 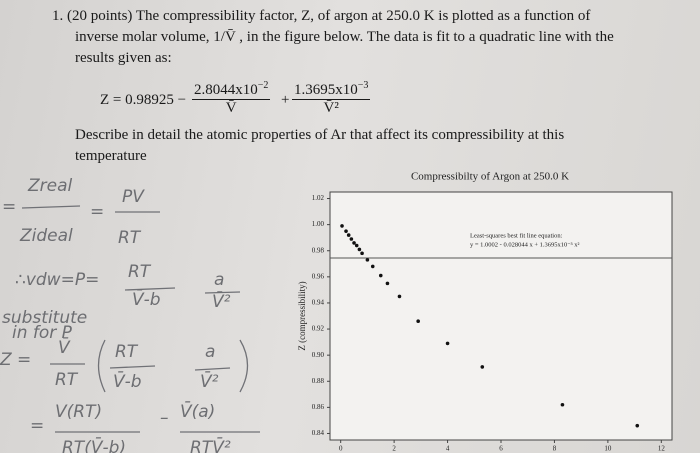 I want to click on numerator: 1.3695x10⁻³, so click(x=331, y=90).